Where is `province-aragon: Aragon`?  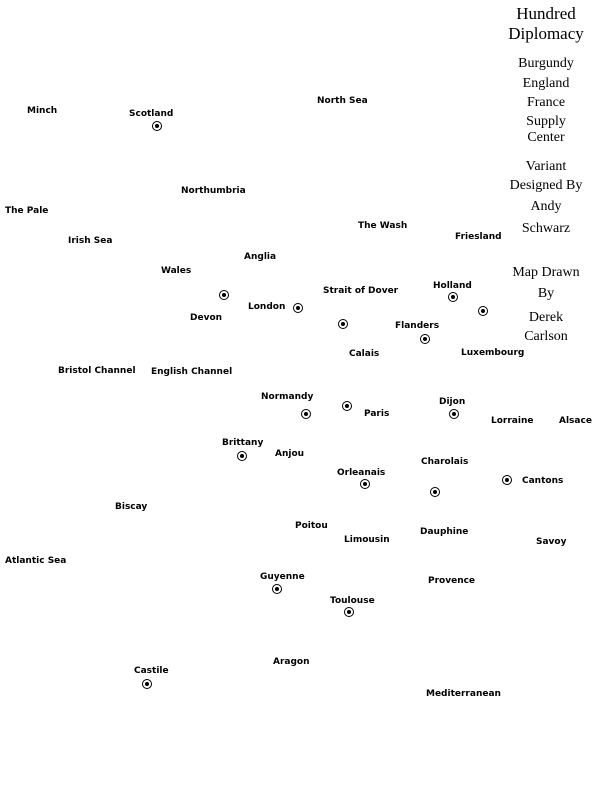
province-aragon: Aragon is located at coordinates (291, 662).